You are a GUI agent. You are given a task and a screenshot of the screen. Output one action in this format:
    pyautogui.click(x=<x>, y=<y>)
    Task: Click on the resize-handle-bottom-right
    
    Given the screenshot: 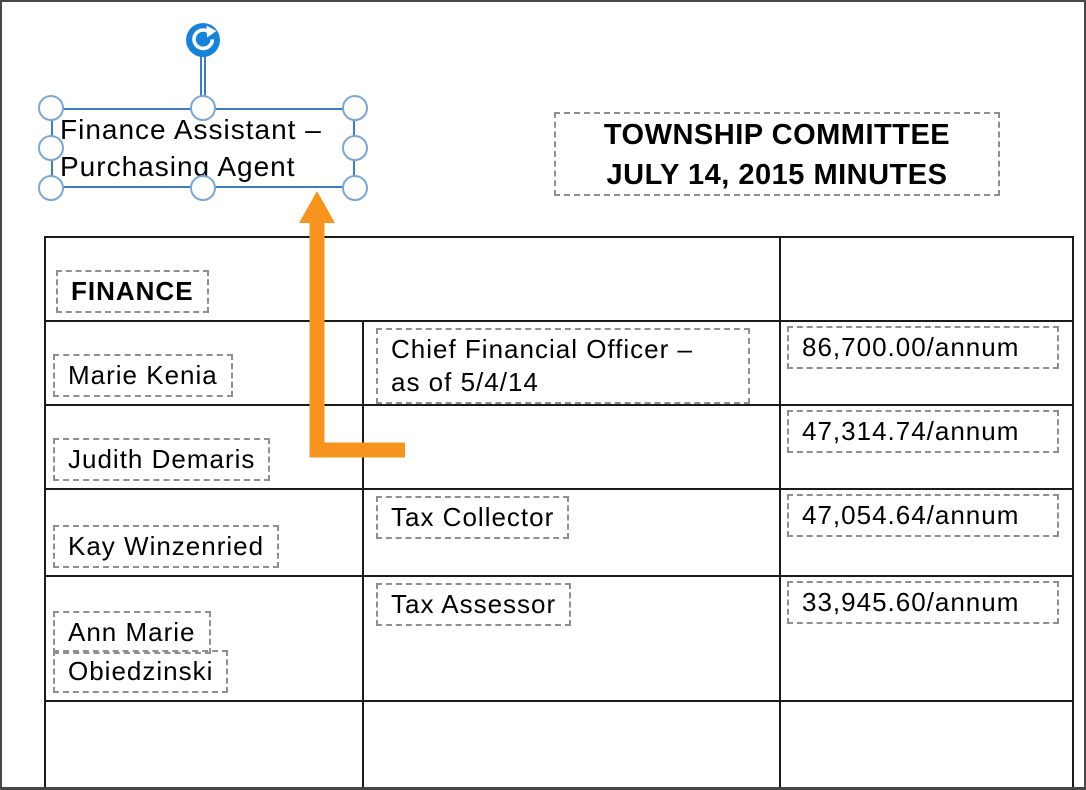 What is the action you would take?
    pyautogui.click(x=355, y=188)
    